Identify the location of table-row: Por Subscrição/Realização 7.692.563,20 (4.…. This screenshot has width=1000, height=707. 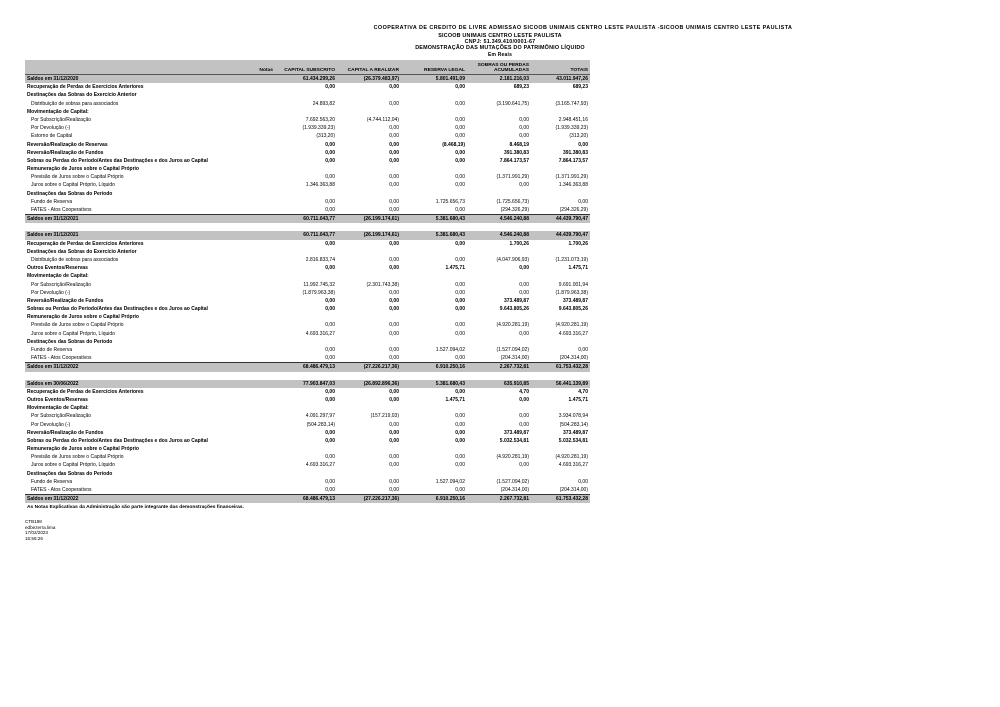
(307, 120).